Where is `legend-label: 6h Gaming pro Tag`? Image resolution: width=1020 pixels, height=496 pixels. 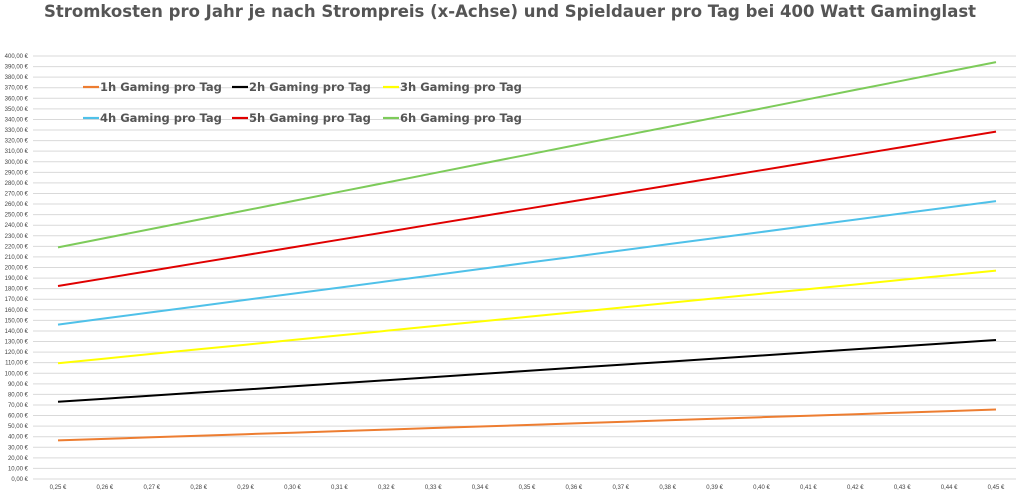 legend-label: 6h Gaming pro Tag is located at coordinates (461, 118).